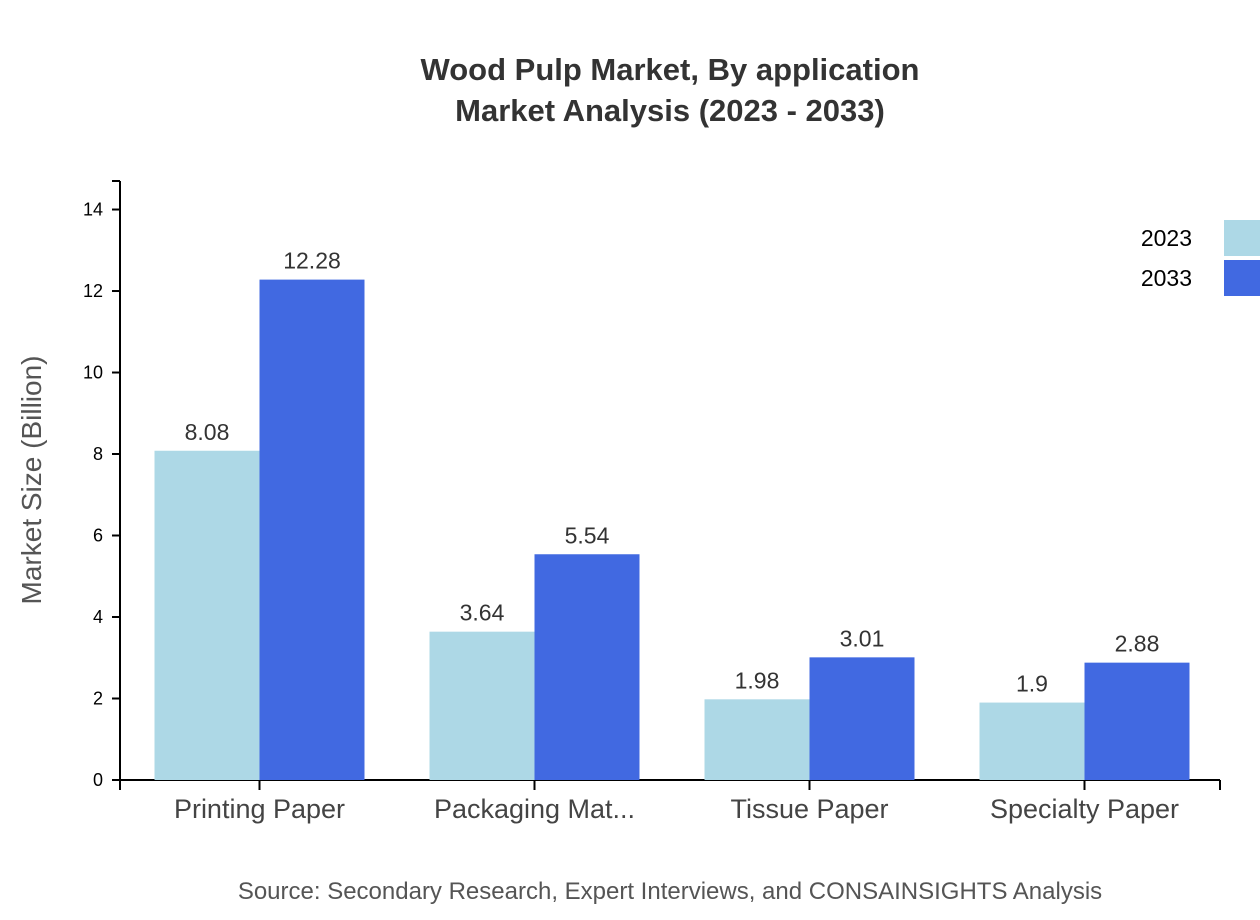 The image size is (1260, 920). Describe the element at coordinates (757, 680) in the screenshot. I see `data-label: 1.98` at that location.